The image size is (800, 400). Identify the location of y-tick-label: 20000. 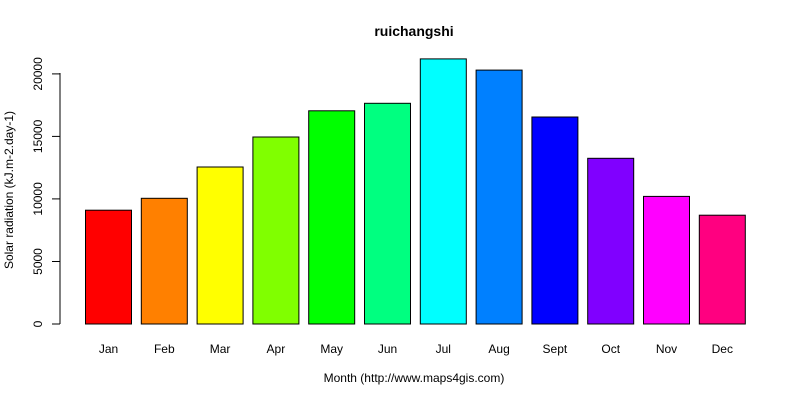
(38, 74).